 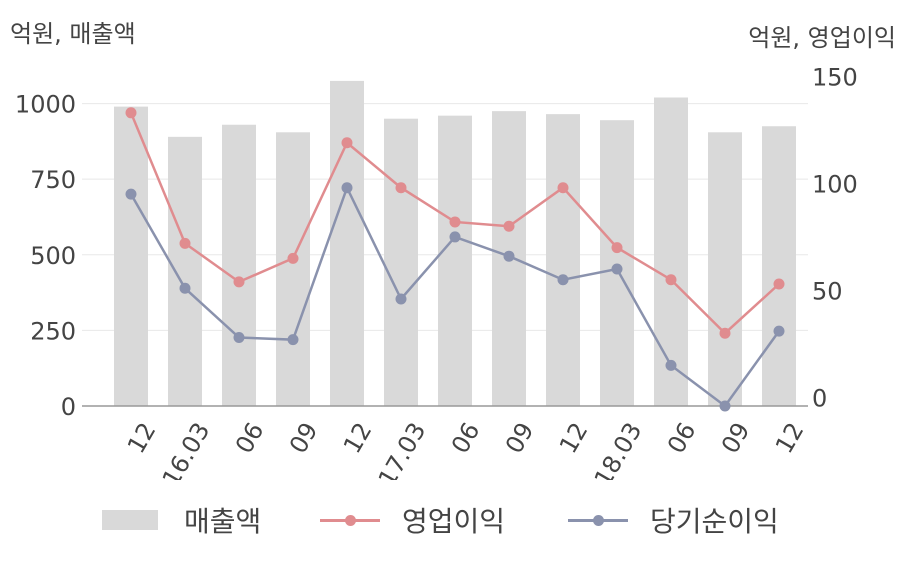 I want to click on legend-net-income-label: 당기순이익, so click(x=714, y=521).